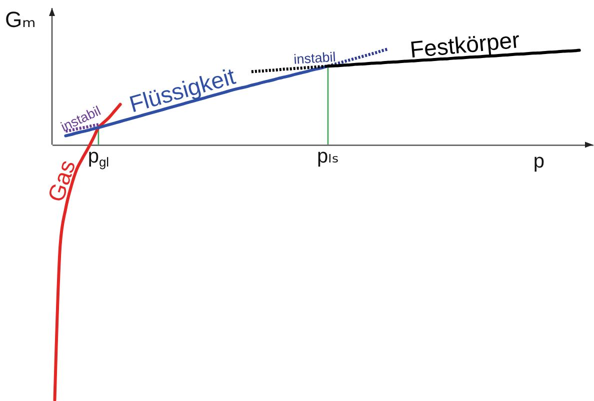 This screenshot has height=401, width=594. I want to click on series-label: instabil, so click(314, 58).